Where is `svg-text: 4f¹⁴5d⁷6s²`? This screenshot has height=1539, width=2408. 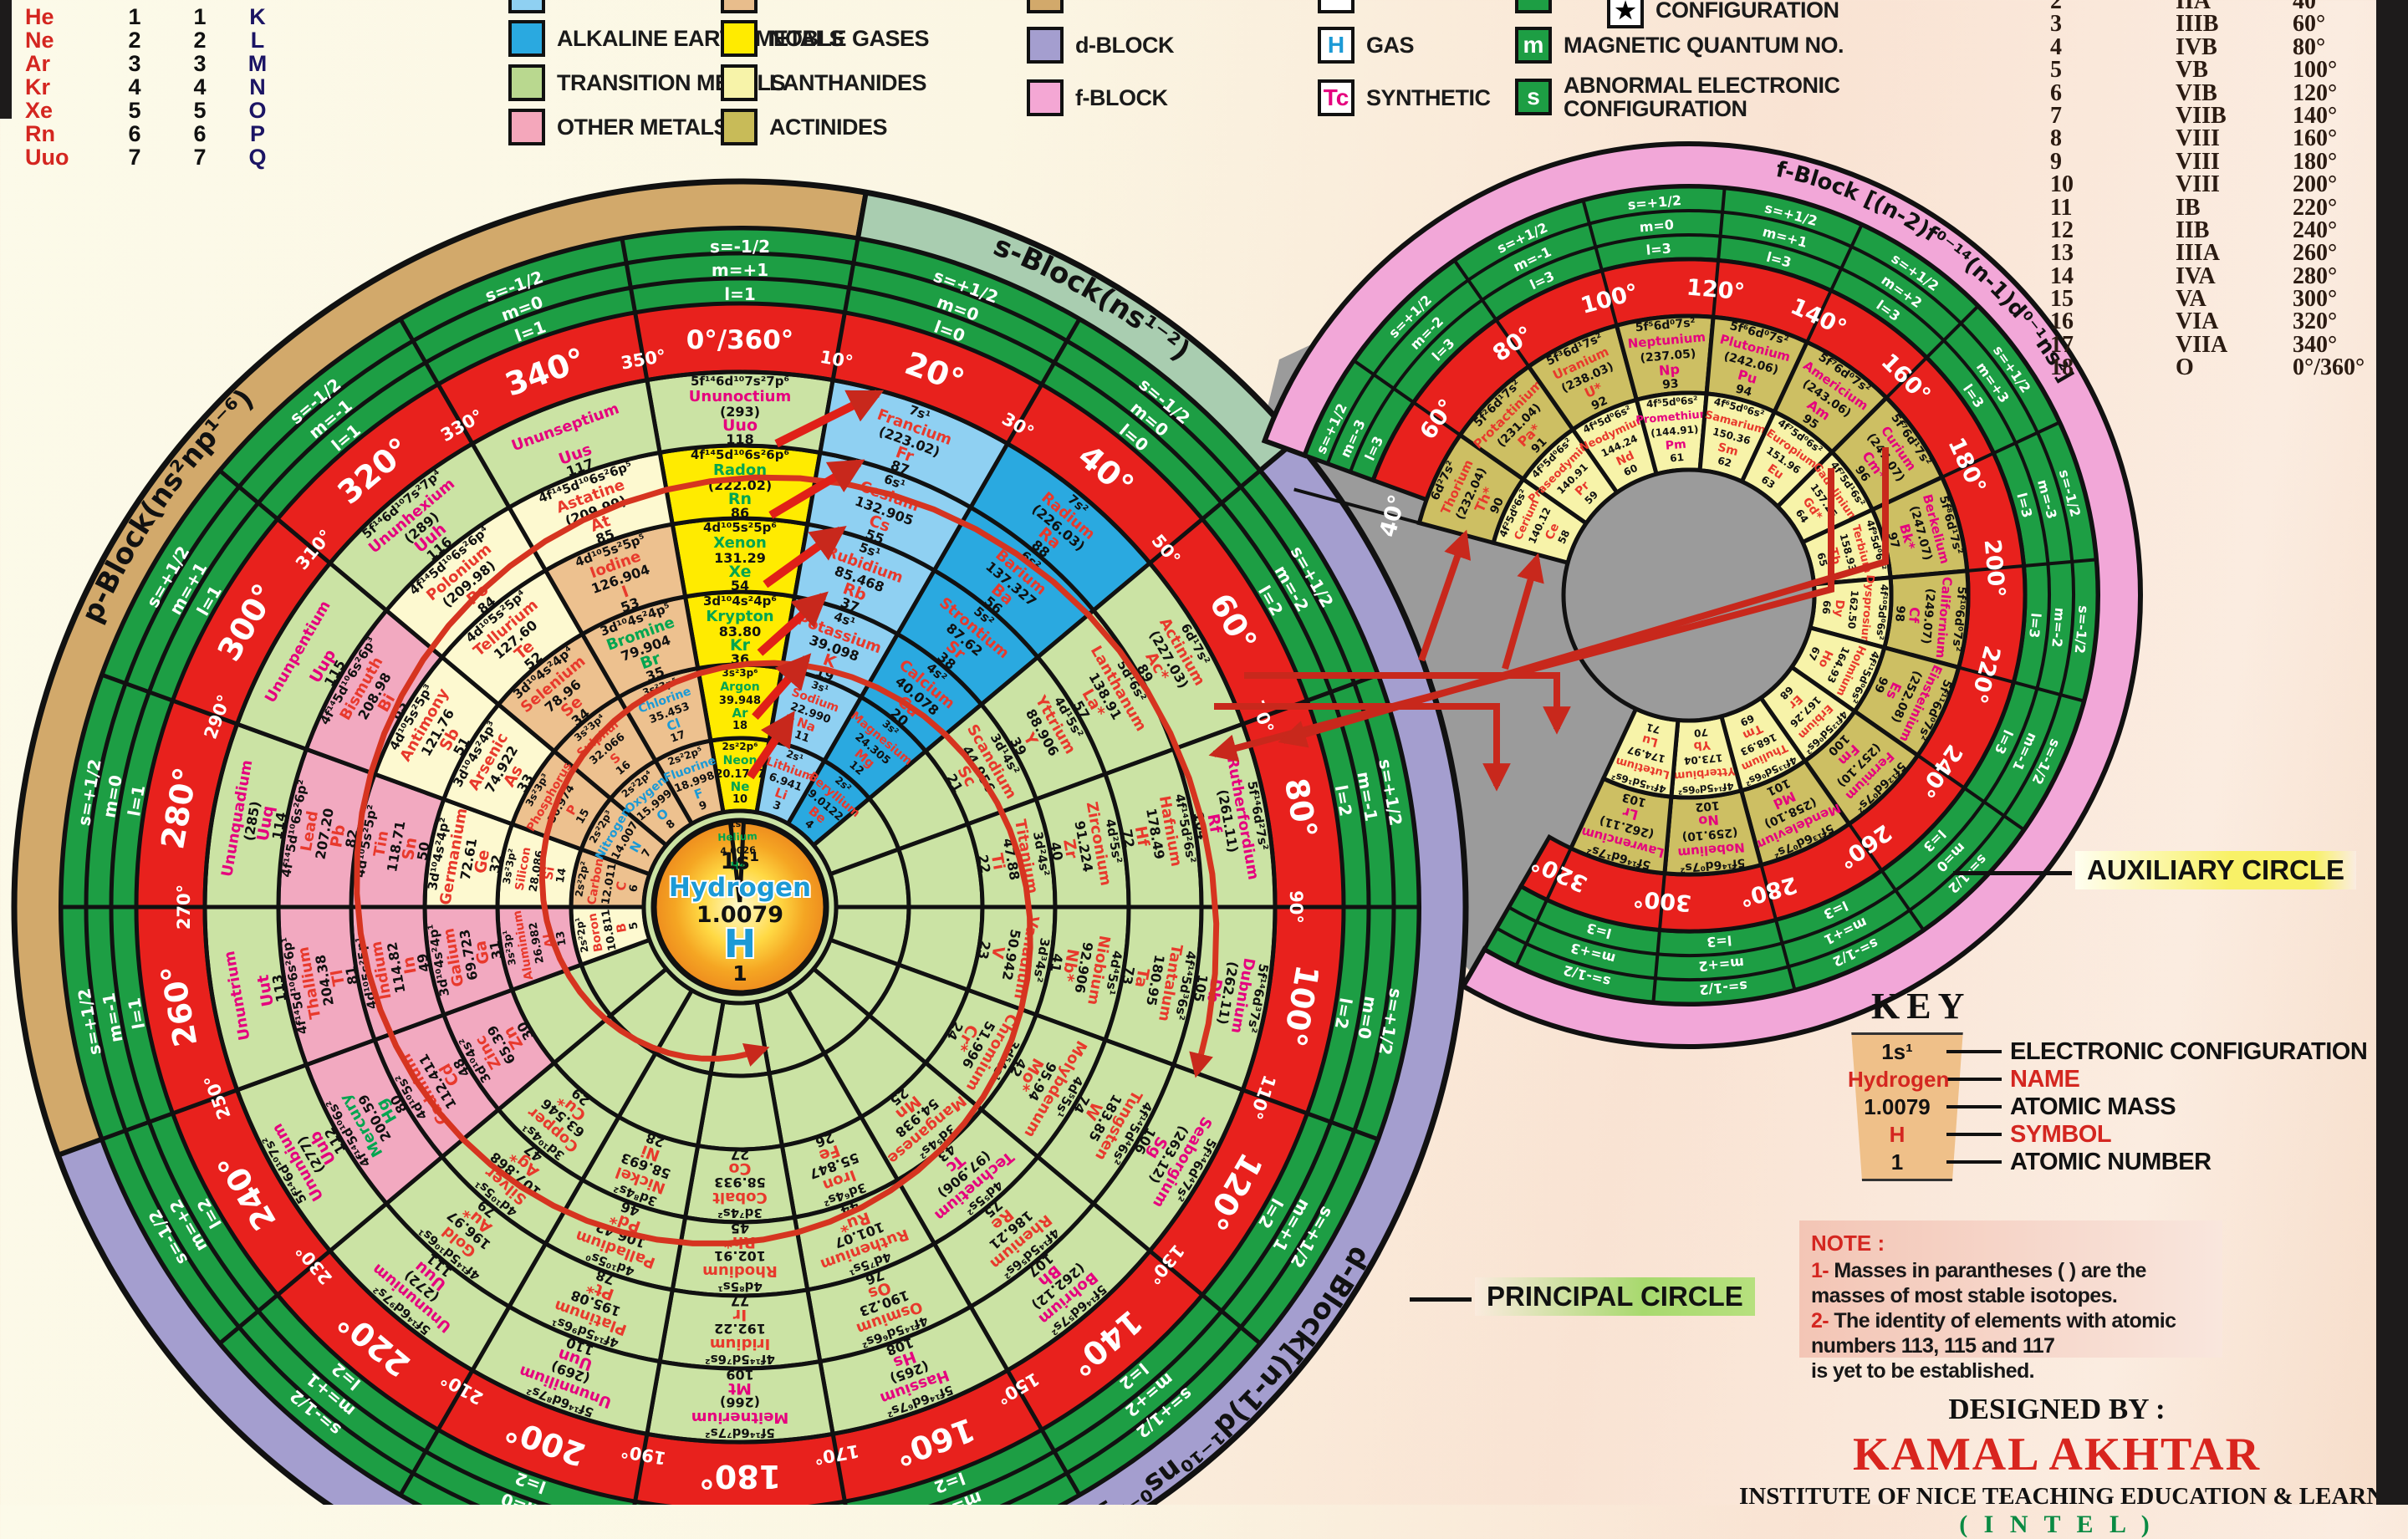
svg-text: 4f¹⁴5d⁷6s² is located at coordinates (740, 1359).